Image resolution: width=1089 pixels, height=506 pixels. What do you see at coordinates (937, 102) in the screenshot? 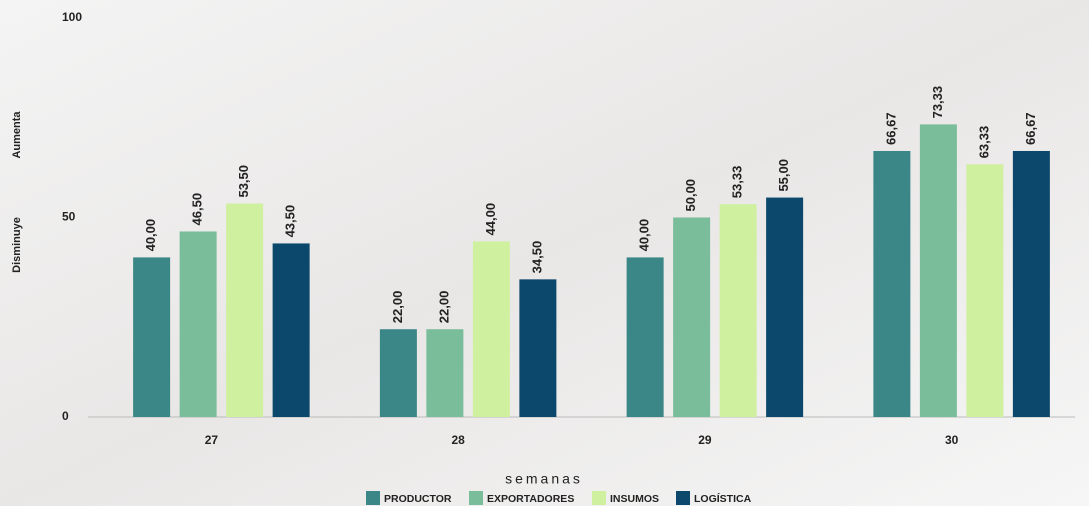
I see `data-label: 73,33` at bounding box center [937, 102].